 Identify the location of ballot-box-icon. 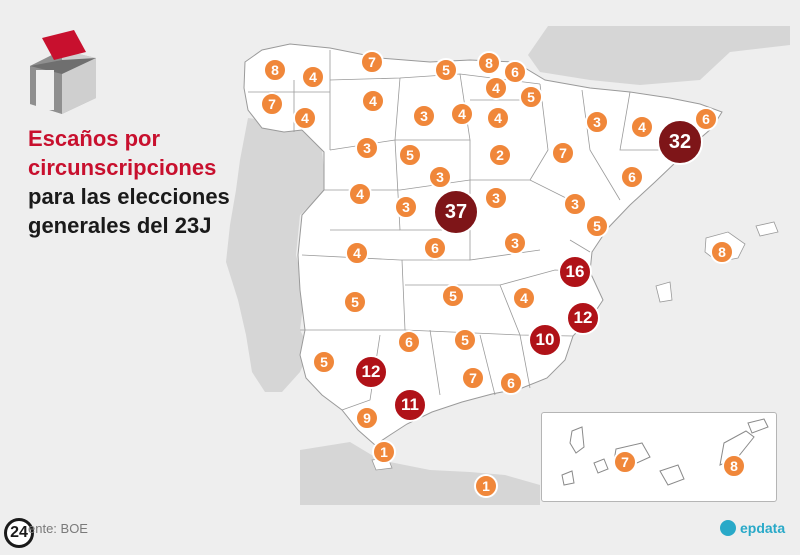
(63, 72).